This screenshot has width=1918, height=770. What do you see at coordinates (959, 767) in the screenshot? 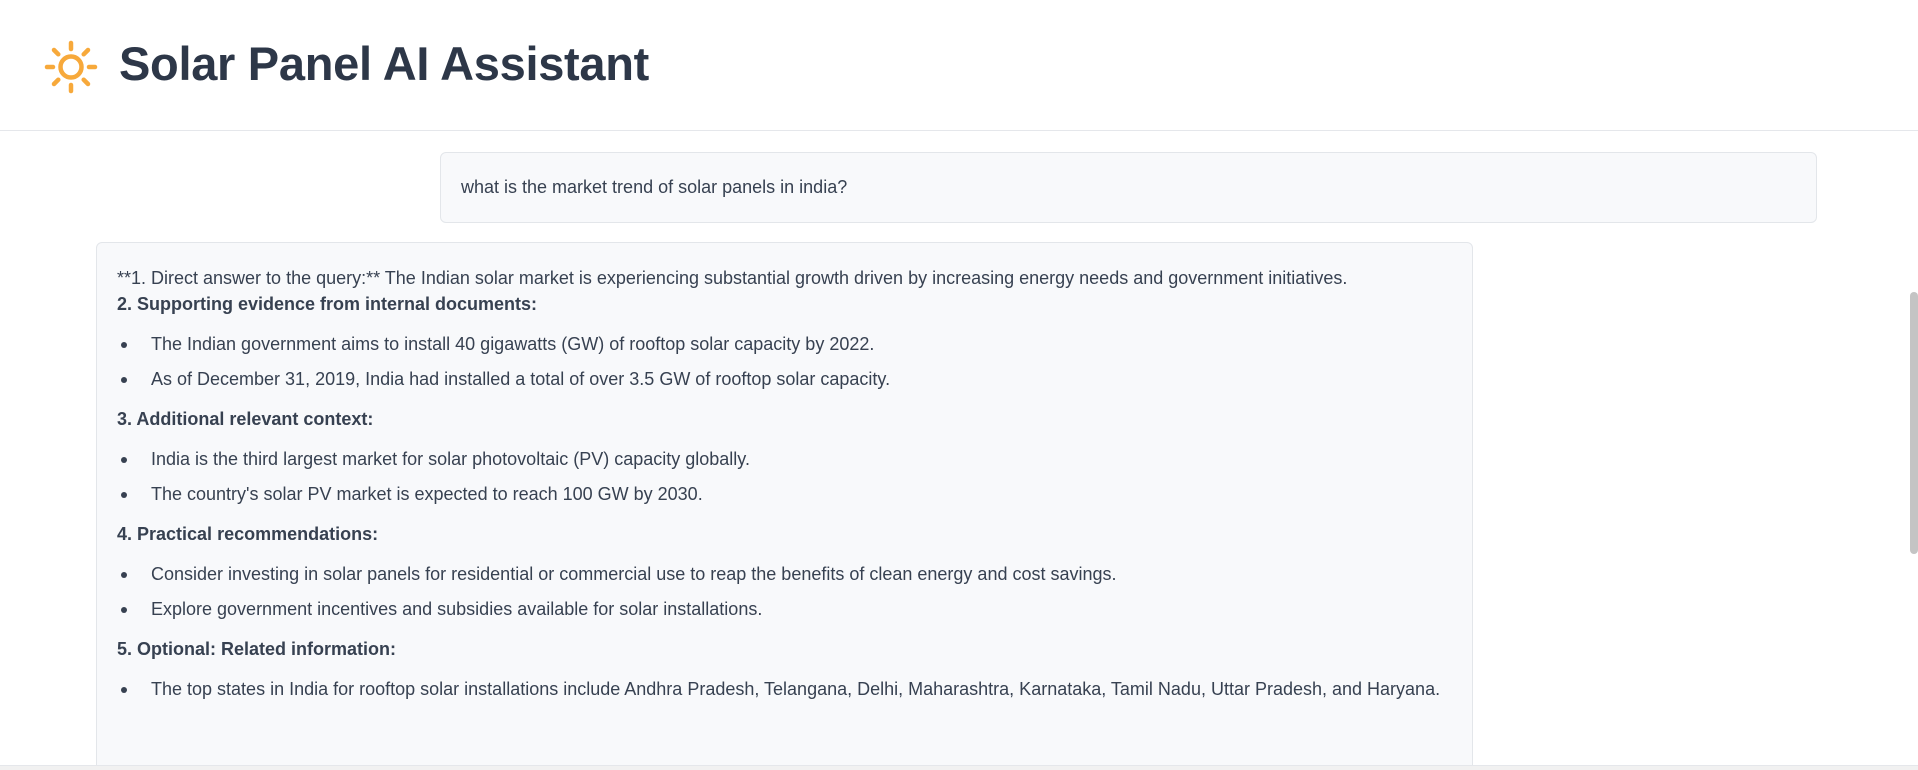
I see `bottom-divider` at bounding box center [959, 767].